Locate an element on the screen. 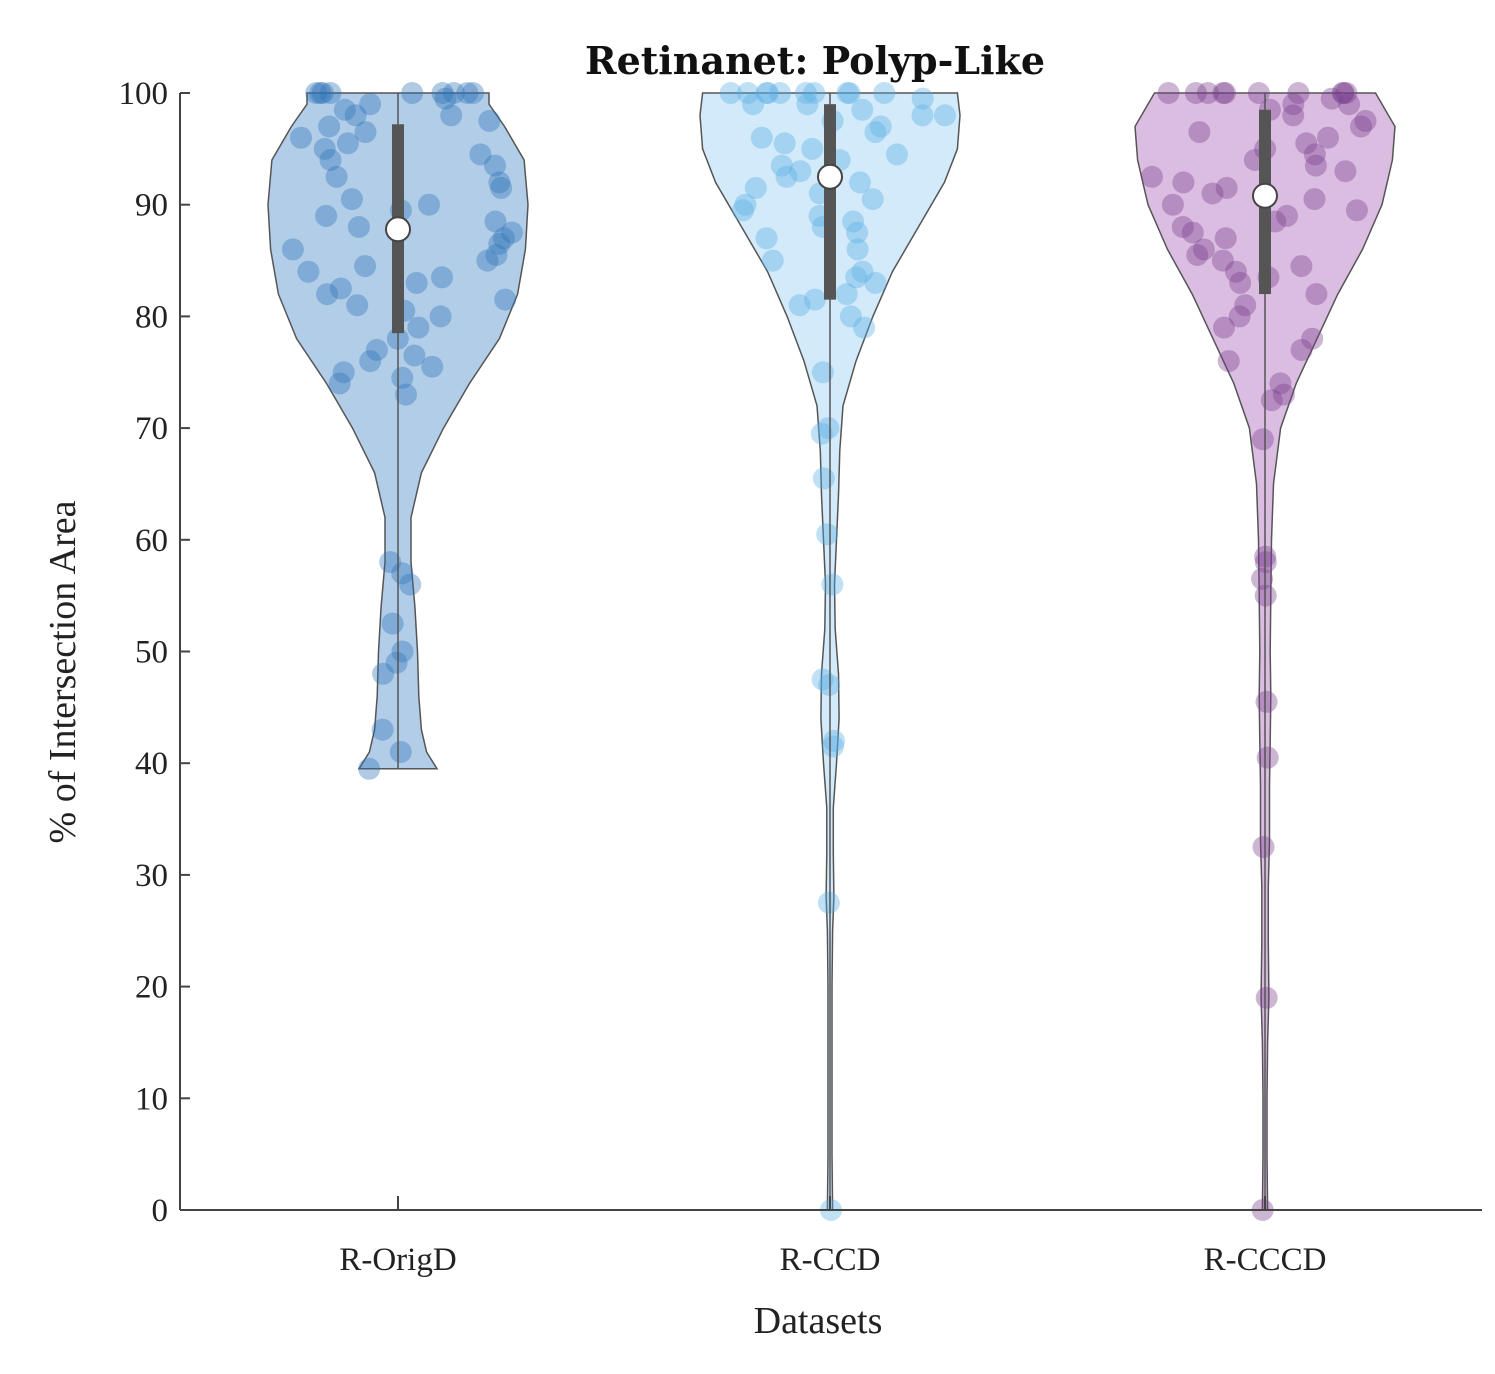 Image resolution: width=1495 pixels, height=1374 pixels. y-axis-label: % of Intersection Area is located at coordinates (63, 671).